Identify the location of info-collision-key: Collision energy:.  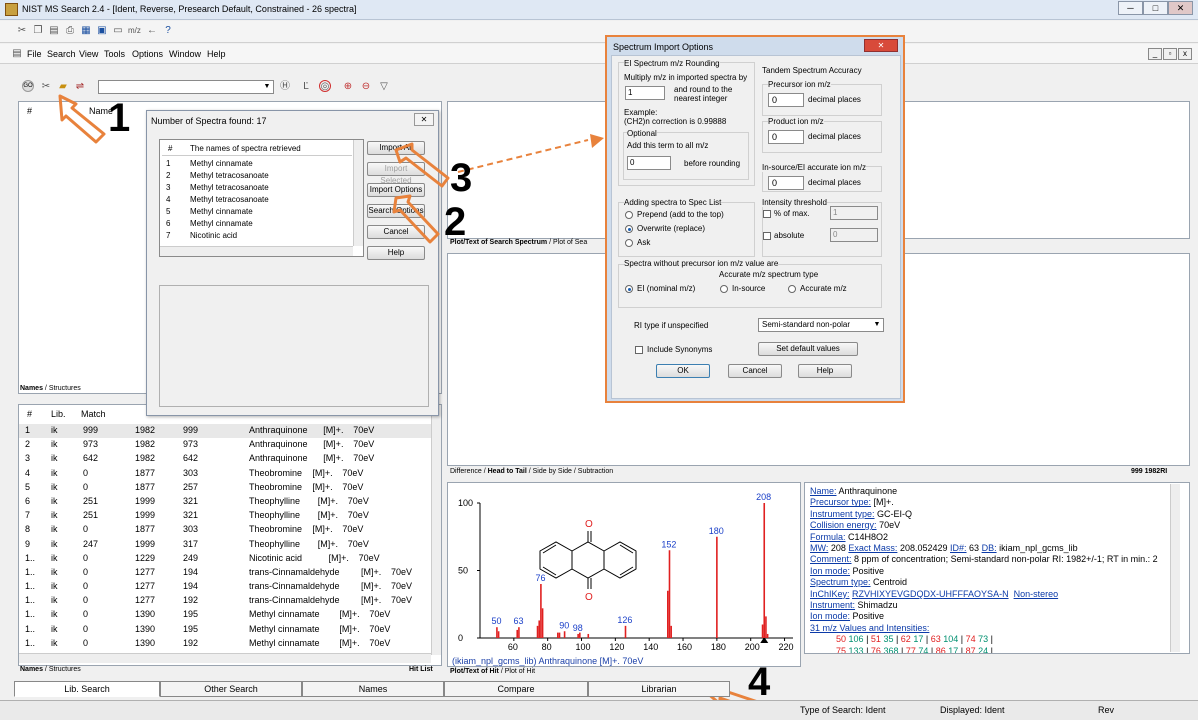
(843, 525).